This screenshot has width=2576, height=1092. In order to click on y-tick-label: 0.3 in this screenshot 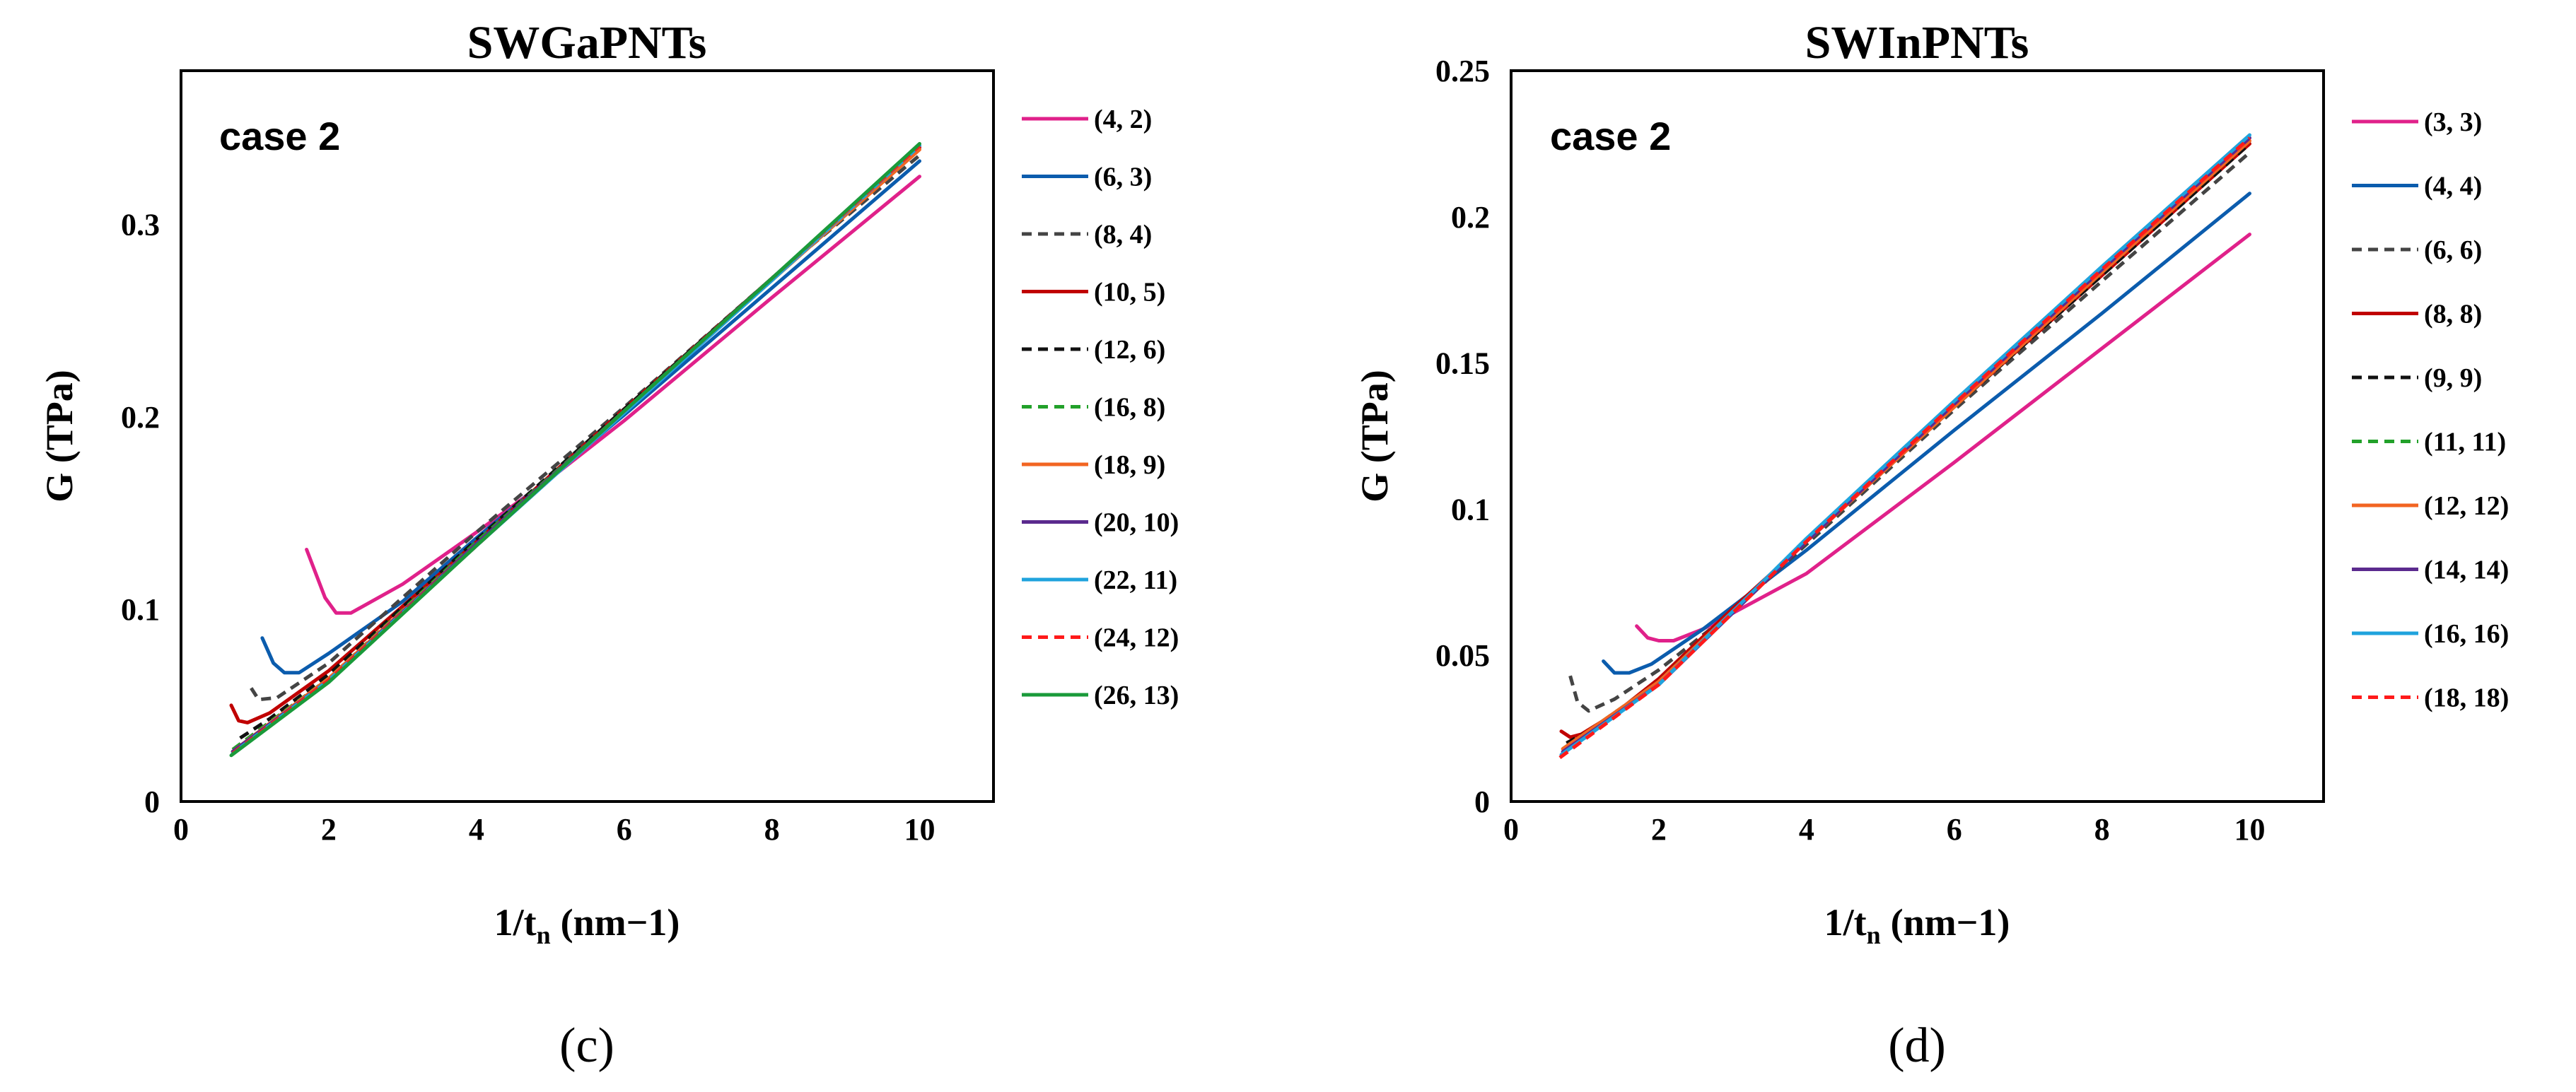, I will do `click(140, 225)`.